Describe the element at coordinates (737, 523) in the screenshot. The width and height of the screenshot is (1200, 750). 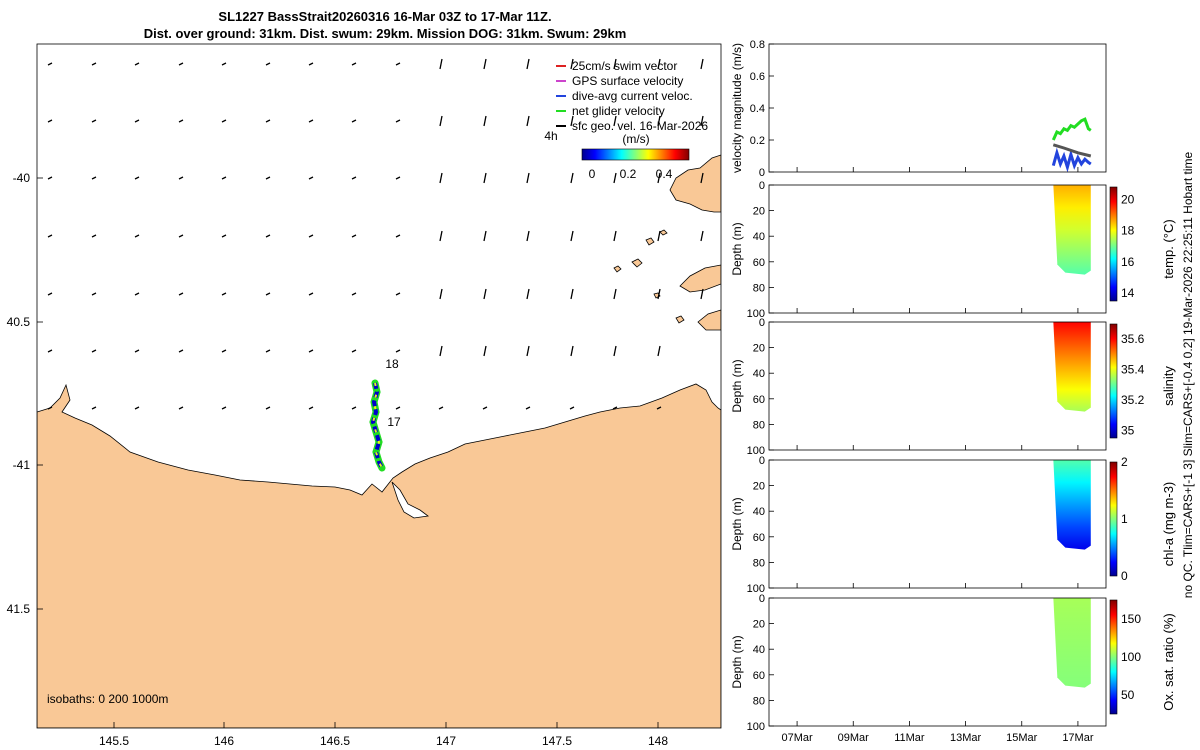
I see `y-axis-label: Depth (m)` at that location.